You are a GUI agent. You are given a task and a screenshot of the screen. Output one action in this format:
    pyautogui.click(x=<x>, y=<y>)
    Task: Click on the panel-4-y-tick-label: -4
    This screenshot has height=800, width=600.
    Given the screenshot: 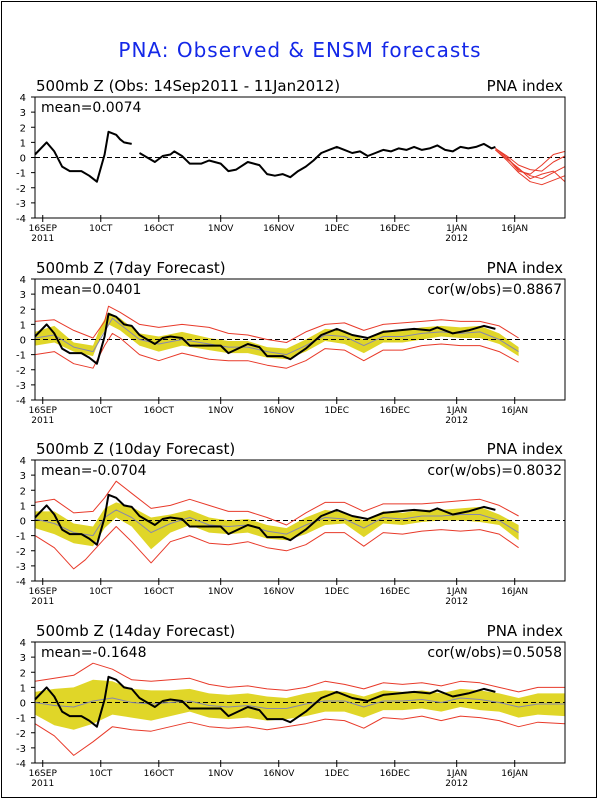 What is the action you would take?
    pyautogui.click(x=21, y=764)
    